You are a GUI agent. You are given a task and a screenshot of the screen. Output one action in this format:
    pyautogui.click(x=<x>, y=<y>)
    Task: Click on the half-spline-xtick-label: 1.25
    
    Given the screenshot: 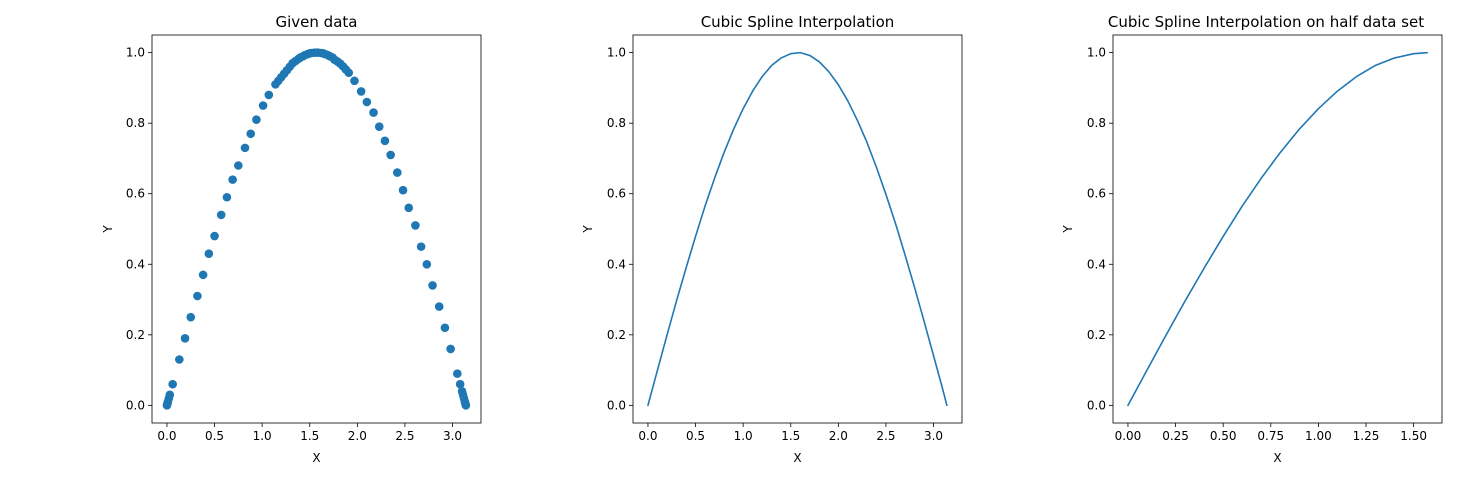 What is the action you would take?
    pyautogui.click(x=1366, y=436)
    